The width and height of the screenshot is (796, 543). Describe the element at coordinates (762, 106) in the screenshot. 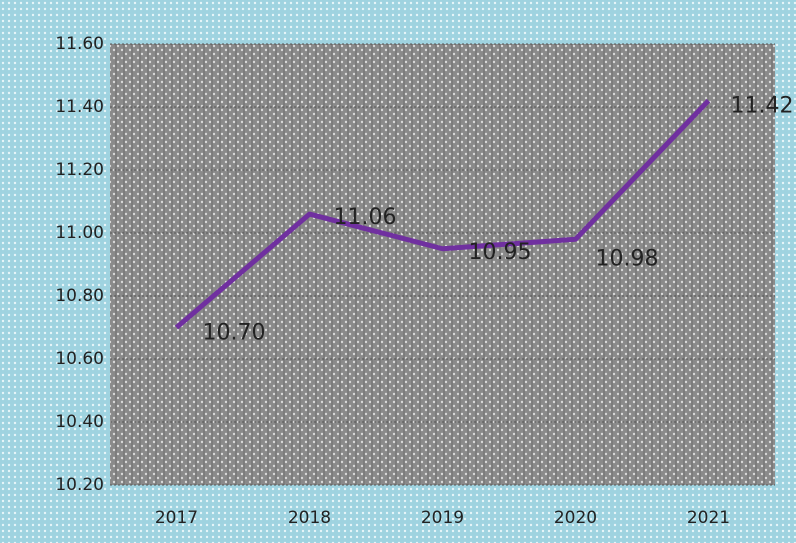

I see `data-label: 11.42` at that location.